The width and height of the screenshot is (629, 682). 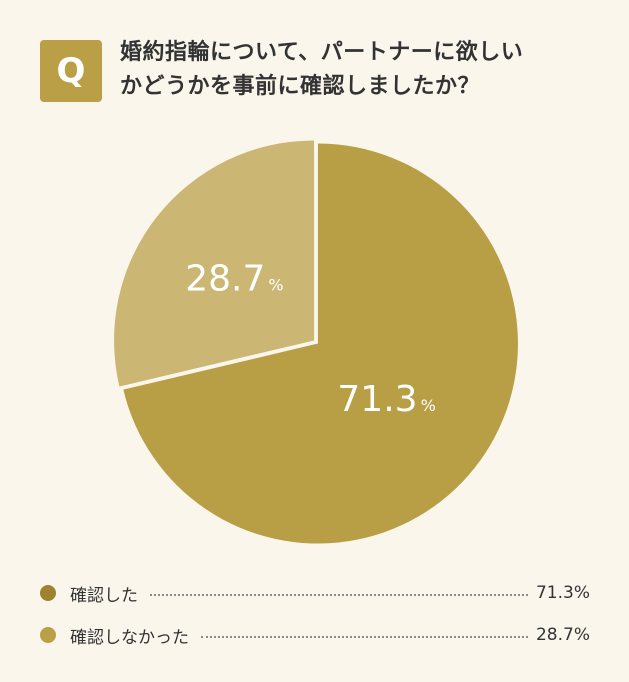 What do you see at coordinates (310, 338) in the screenshot?
I see `pie-labels: 71.3 %28.7%` at bounding box center [310, 338].